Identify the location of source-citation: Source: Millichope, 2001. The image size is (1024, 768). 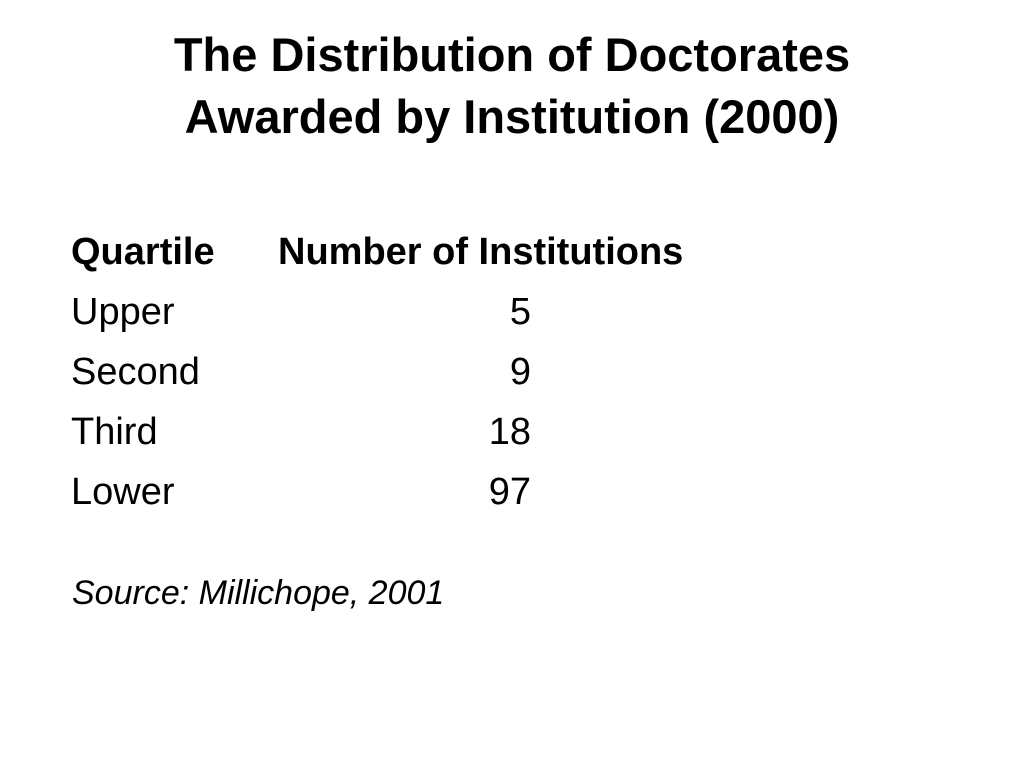
(258, 593).